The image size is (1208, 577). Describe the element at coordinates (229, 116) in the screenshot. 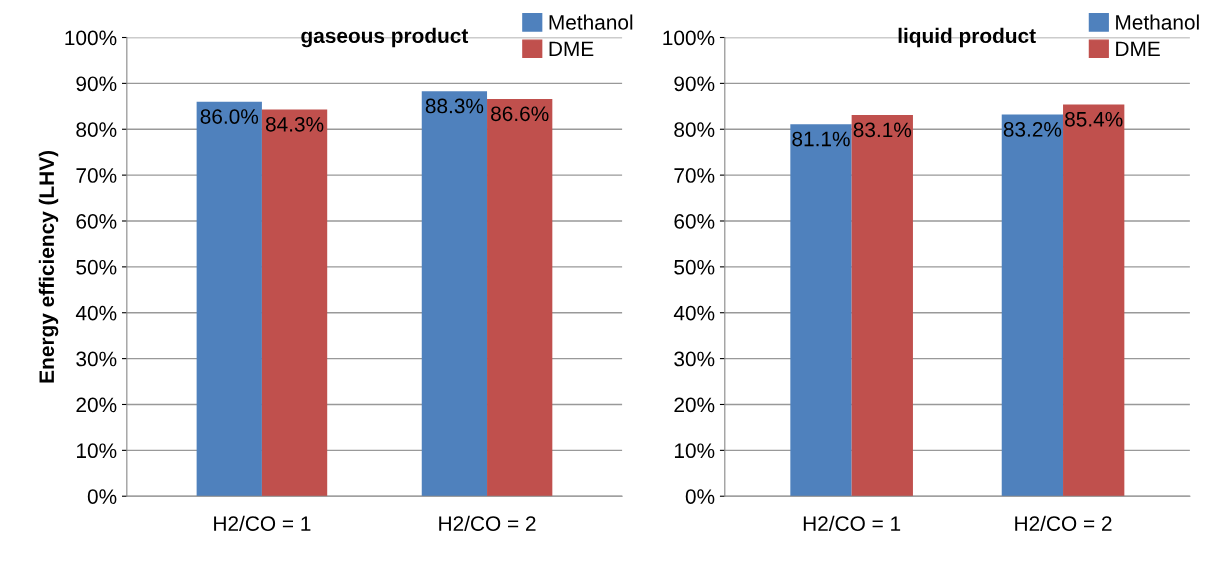

I see `data-label: 86.0%` at that location.